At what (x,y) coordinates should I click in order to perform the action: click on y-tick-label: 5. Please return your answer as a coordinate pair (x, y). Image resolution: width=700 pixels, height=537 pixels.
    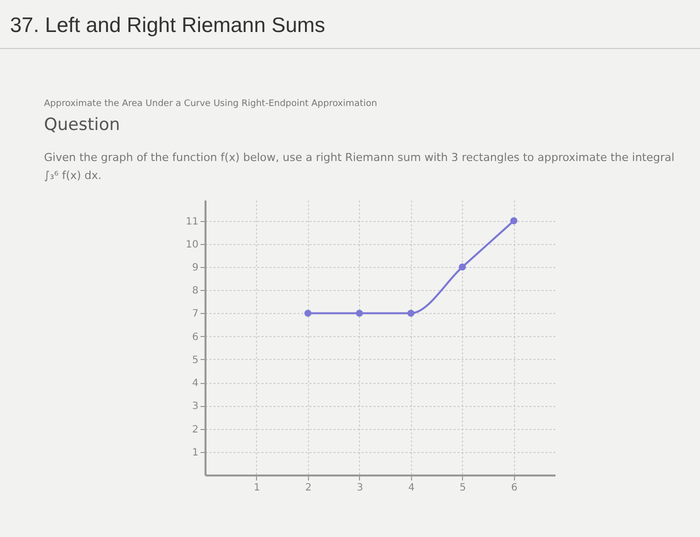
    Looking at the image, I should click on (195, 360).